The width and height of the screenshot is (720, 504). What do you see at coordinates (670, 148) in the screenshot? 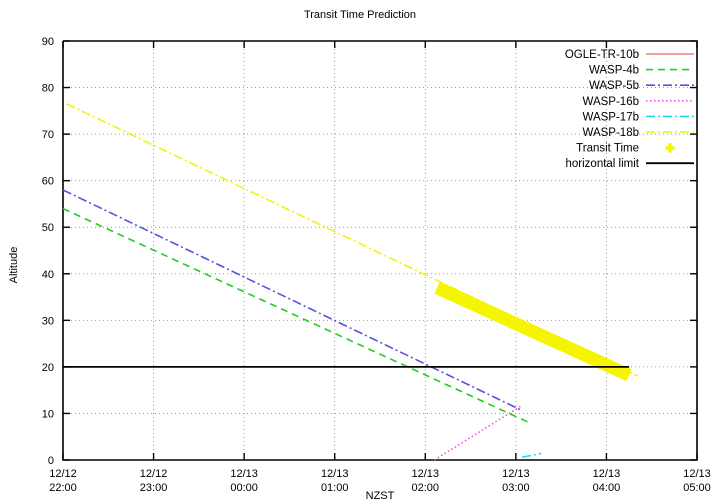
I see `legend-marker-transit-time` at bounding box center [670, 148].